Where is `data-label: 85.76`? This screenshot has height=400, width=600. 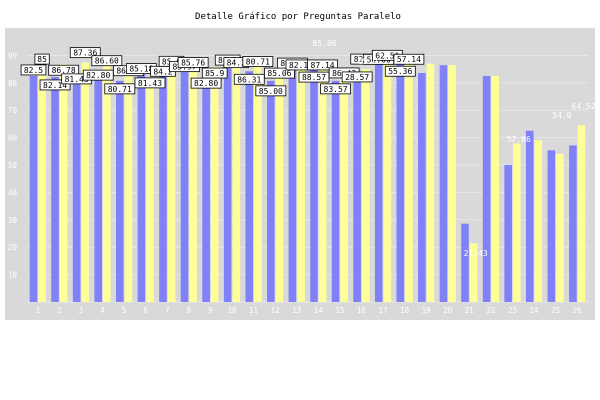
data-label: 85.76 is located at coordinates (193, 62).